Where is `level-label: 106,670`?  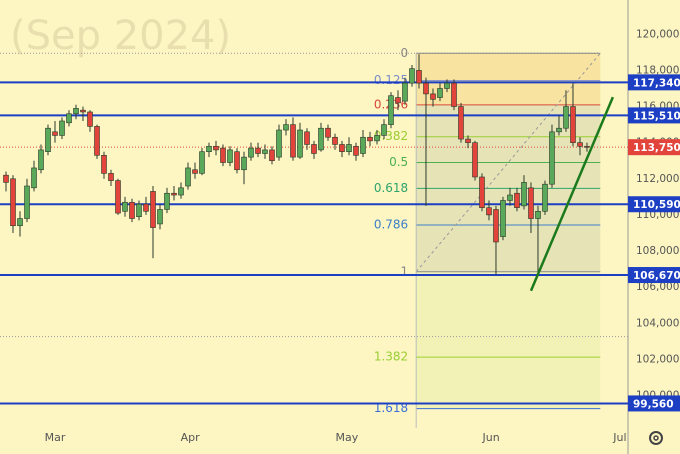 level-label: 106,670 is located at coordinates (656, 276).